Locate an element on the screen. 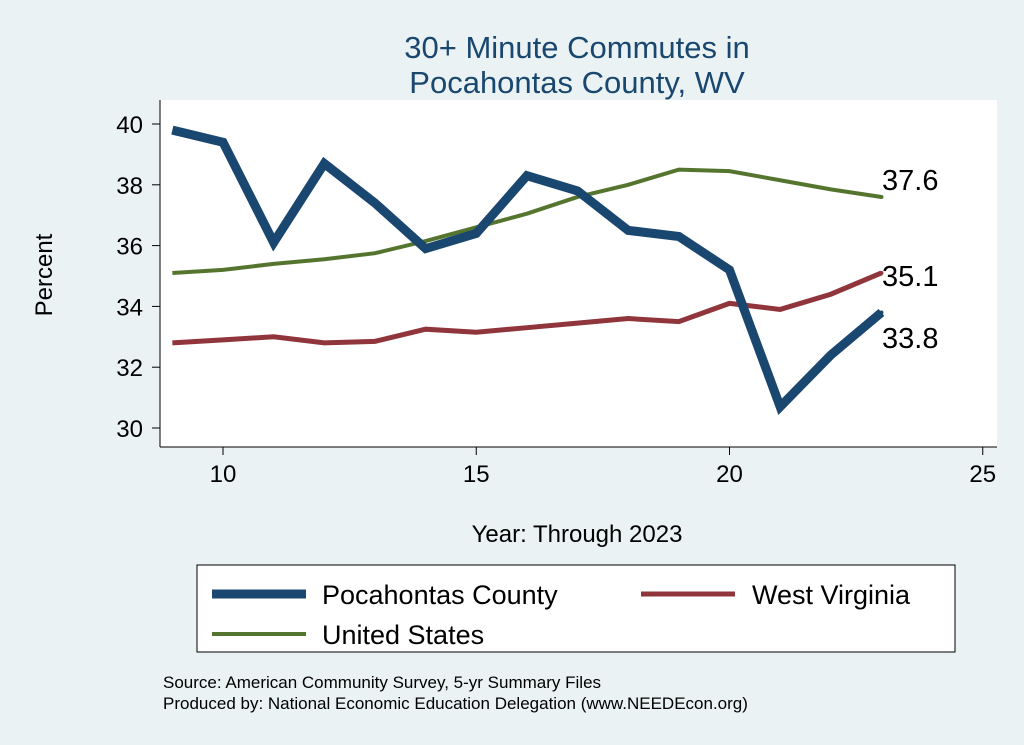 The image size is (1024, 745). x-tick-label: 10 is located at coordinates (223, 474).